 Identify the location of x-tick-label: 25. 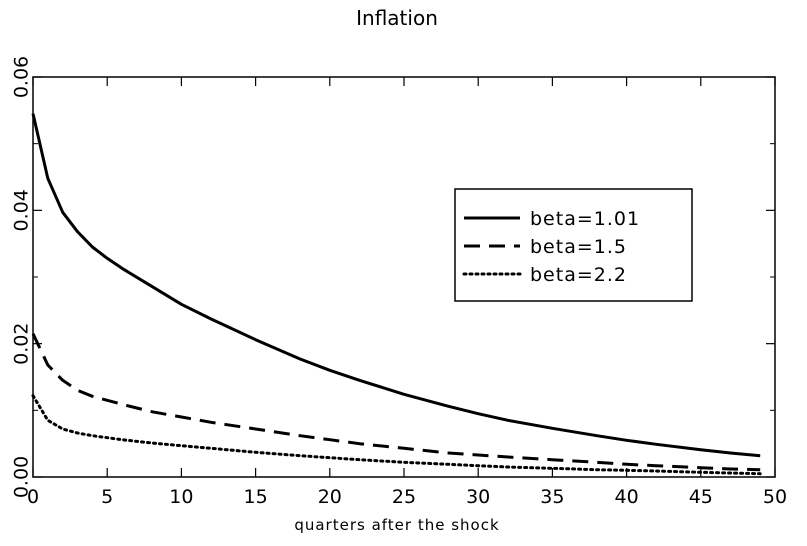
(404, 497).